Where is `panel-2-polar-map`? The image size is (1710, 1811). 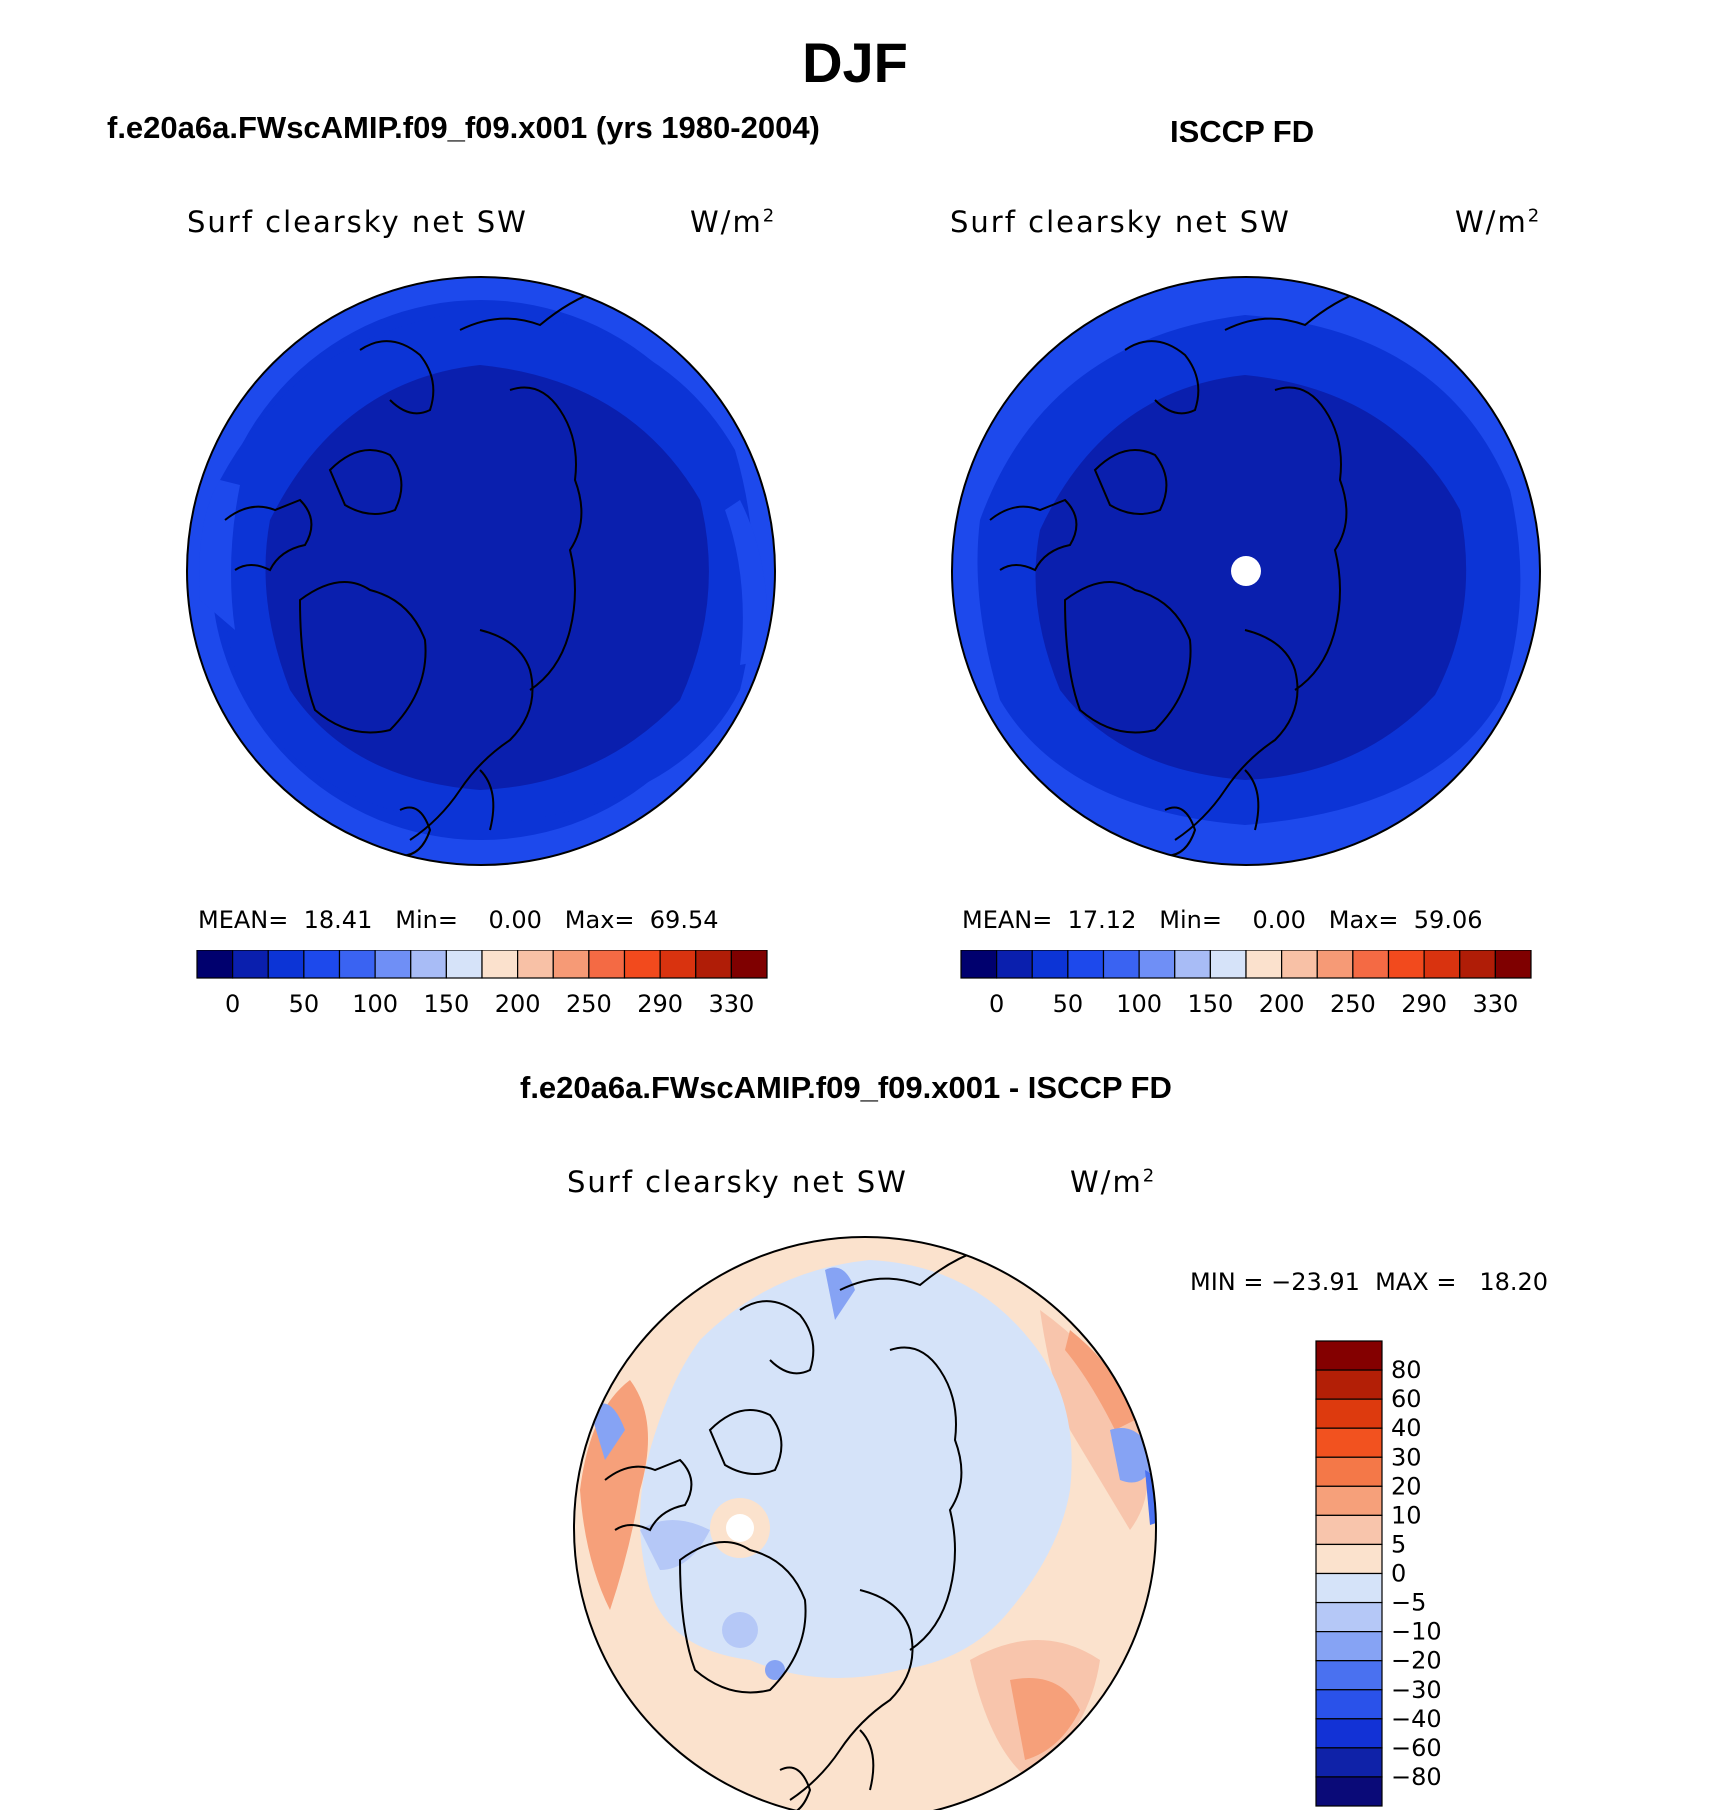 panel-2-polar-map is located at coordinates (1246, 571).